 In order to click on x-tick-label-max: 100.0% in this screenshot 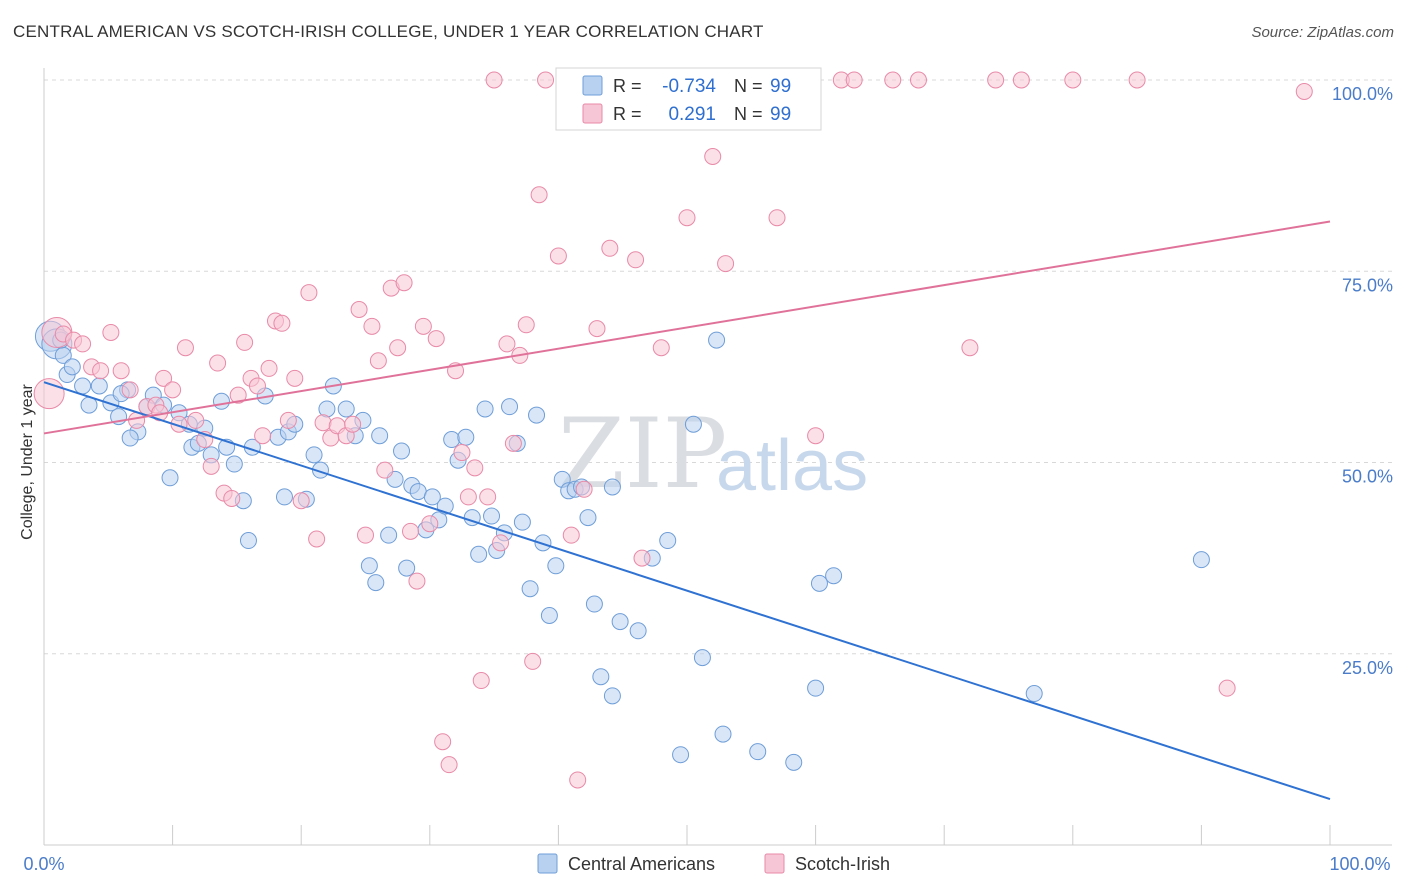, I will do `click(1359, 864)`.